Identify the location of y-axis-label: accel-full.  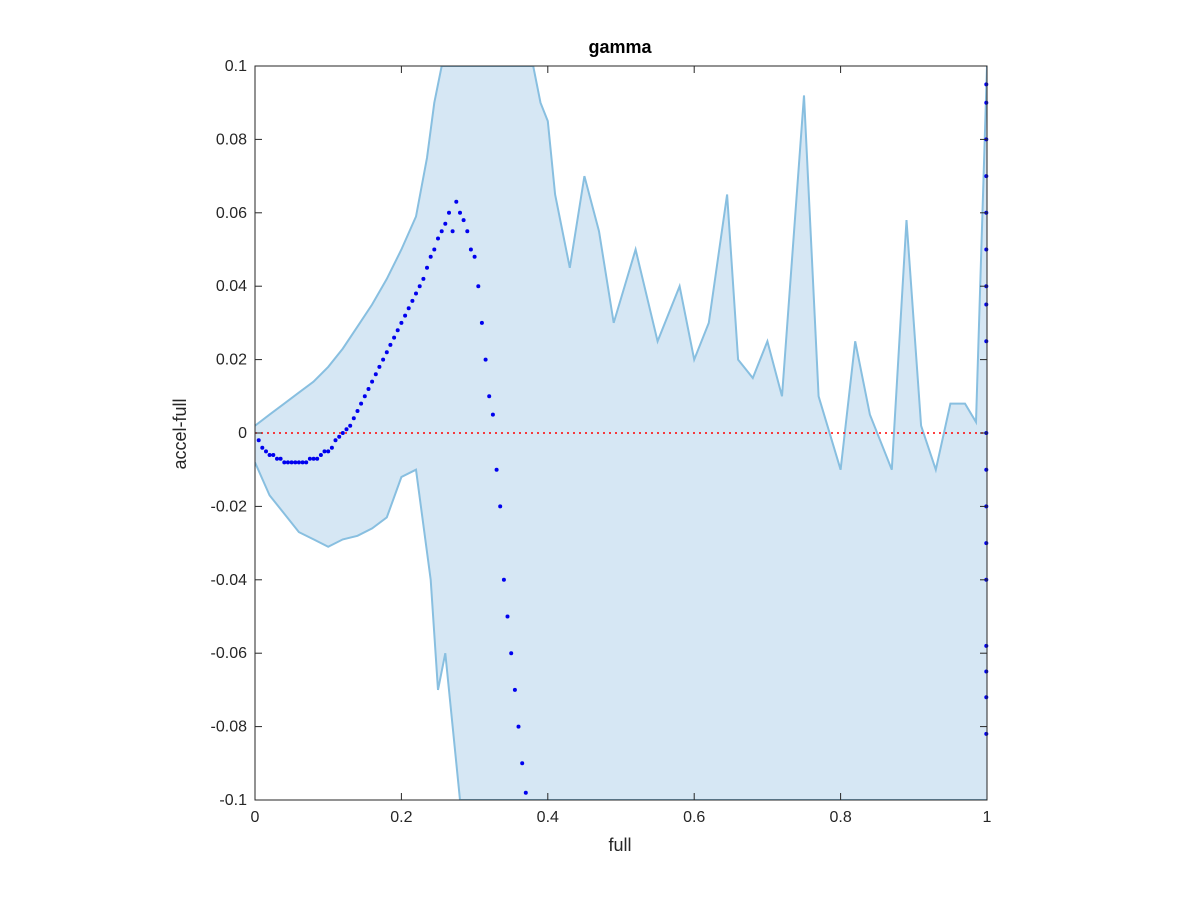
(180, 433).